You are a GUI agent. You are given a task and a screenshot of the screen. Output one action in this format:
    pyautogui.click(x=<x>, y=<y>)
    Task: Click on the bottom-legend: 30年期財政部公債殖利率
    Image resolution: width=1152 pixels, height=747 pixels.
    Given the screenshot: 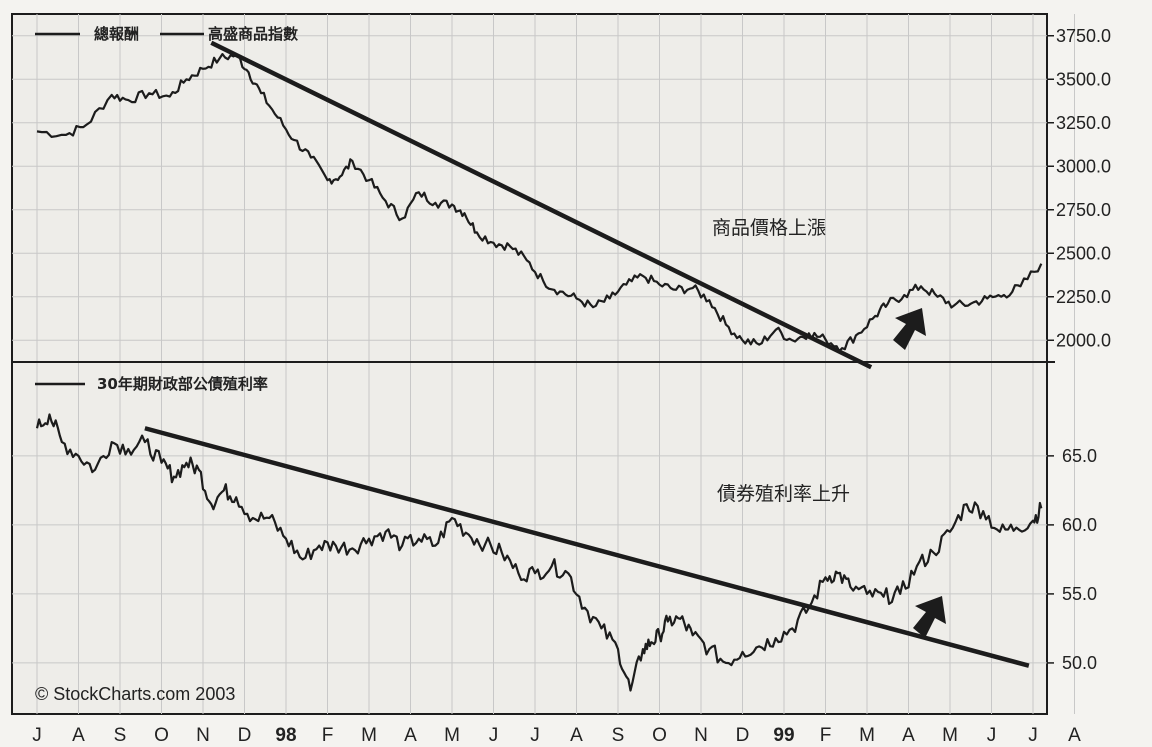 What is the action you would take?
    pyautogui.click(x=151, y=384)
    